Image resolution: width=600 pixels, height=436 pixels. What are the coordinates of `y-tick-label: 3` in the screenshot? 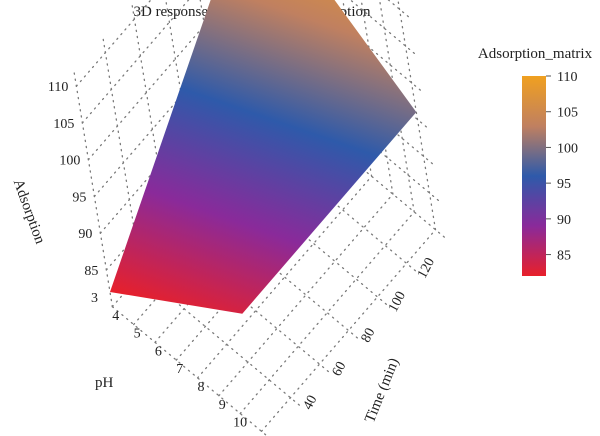 It's located at (94, 298).